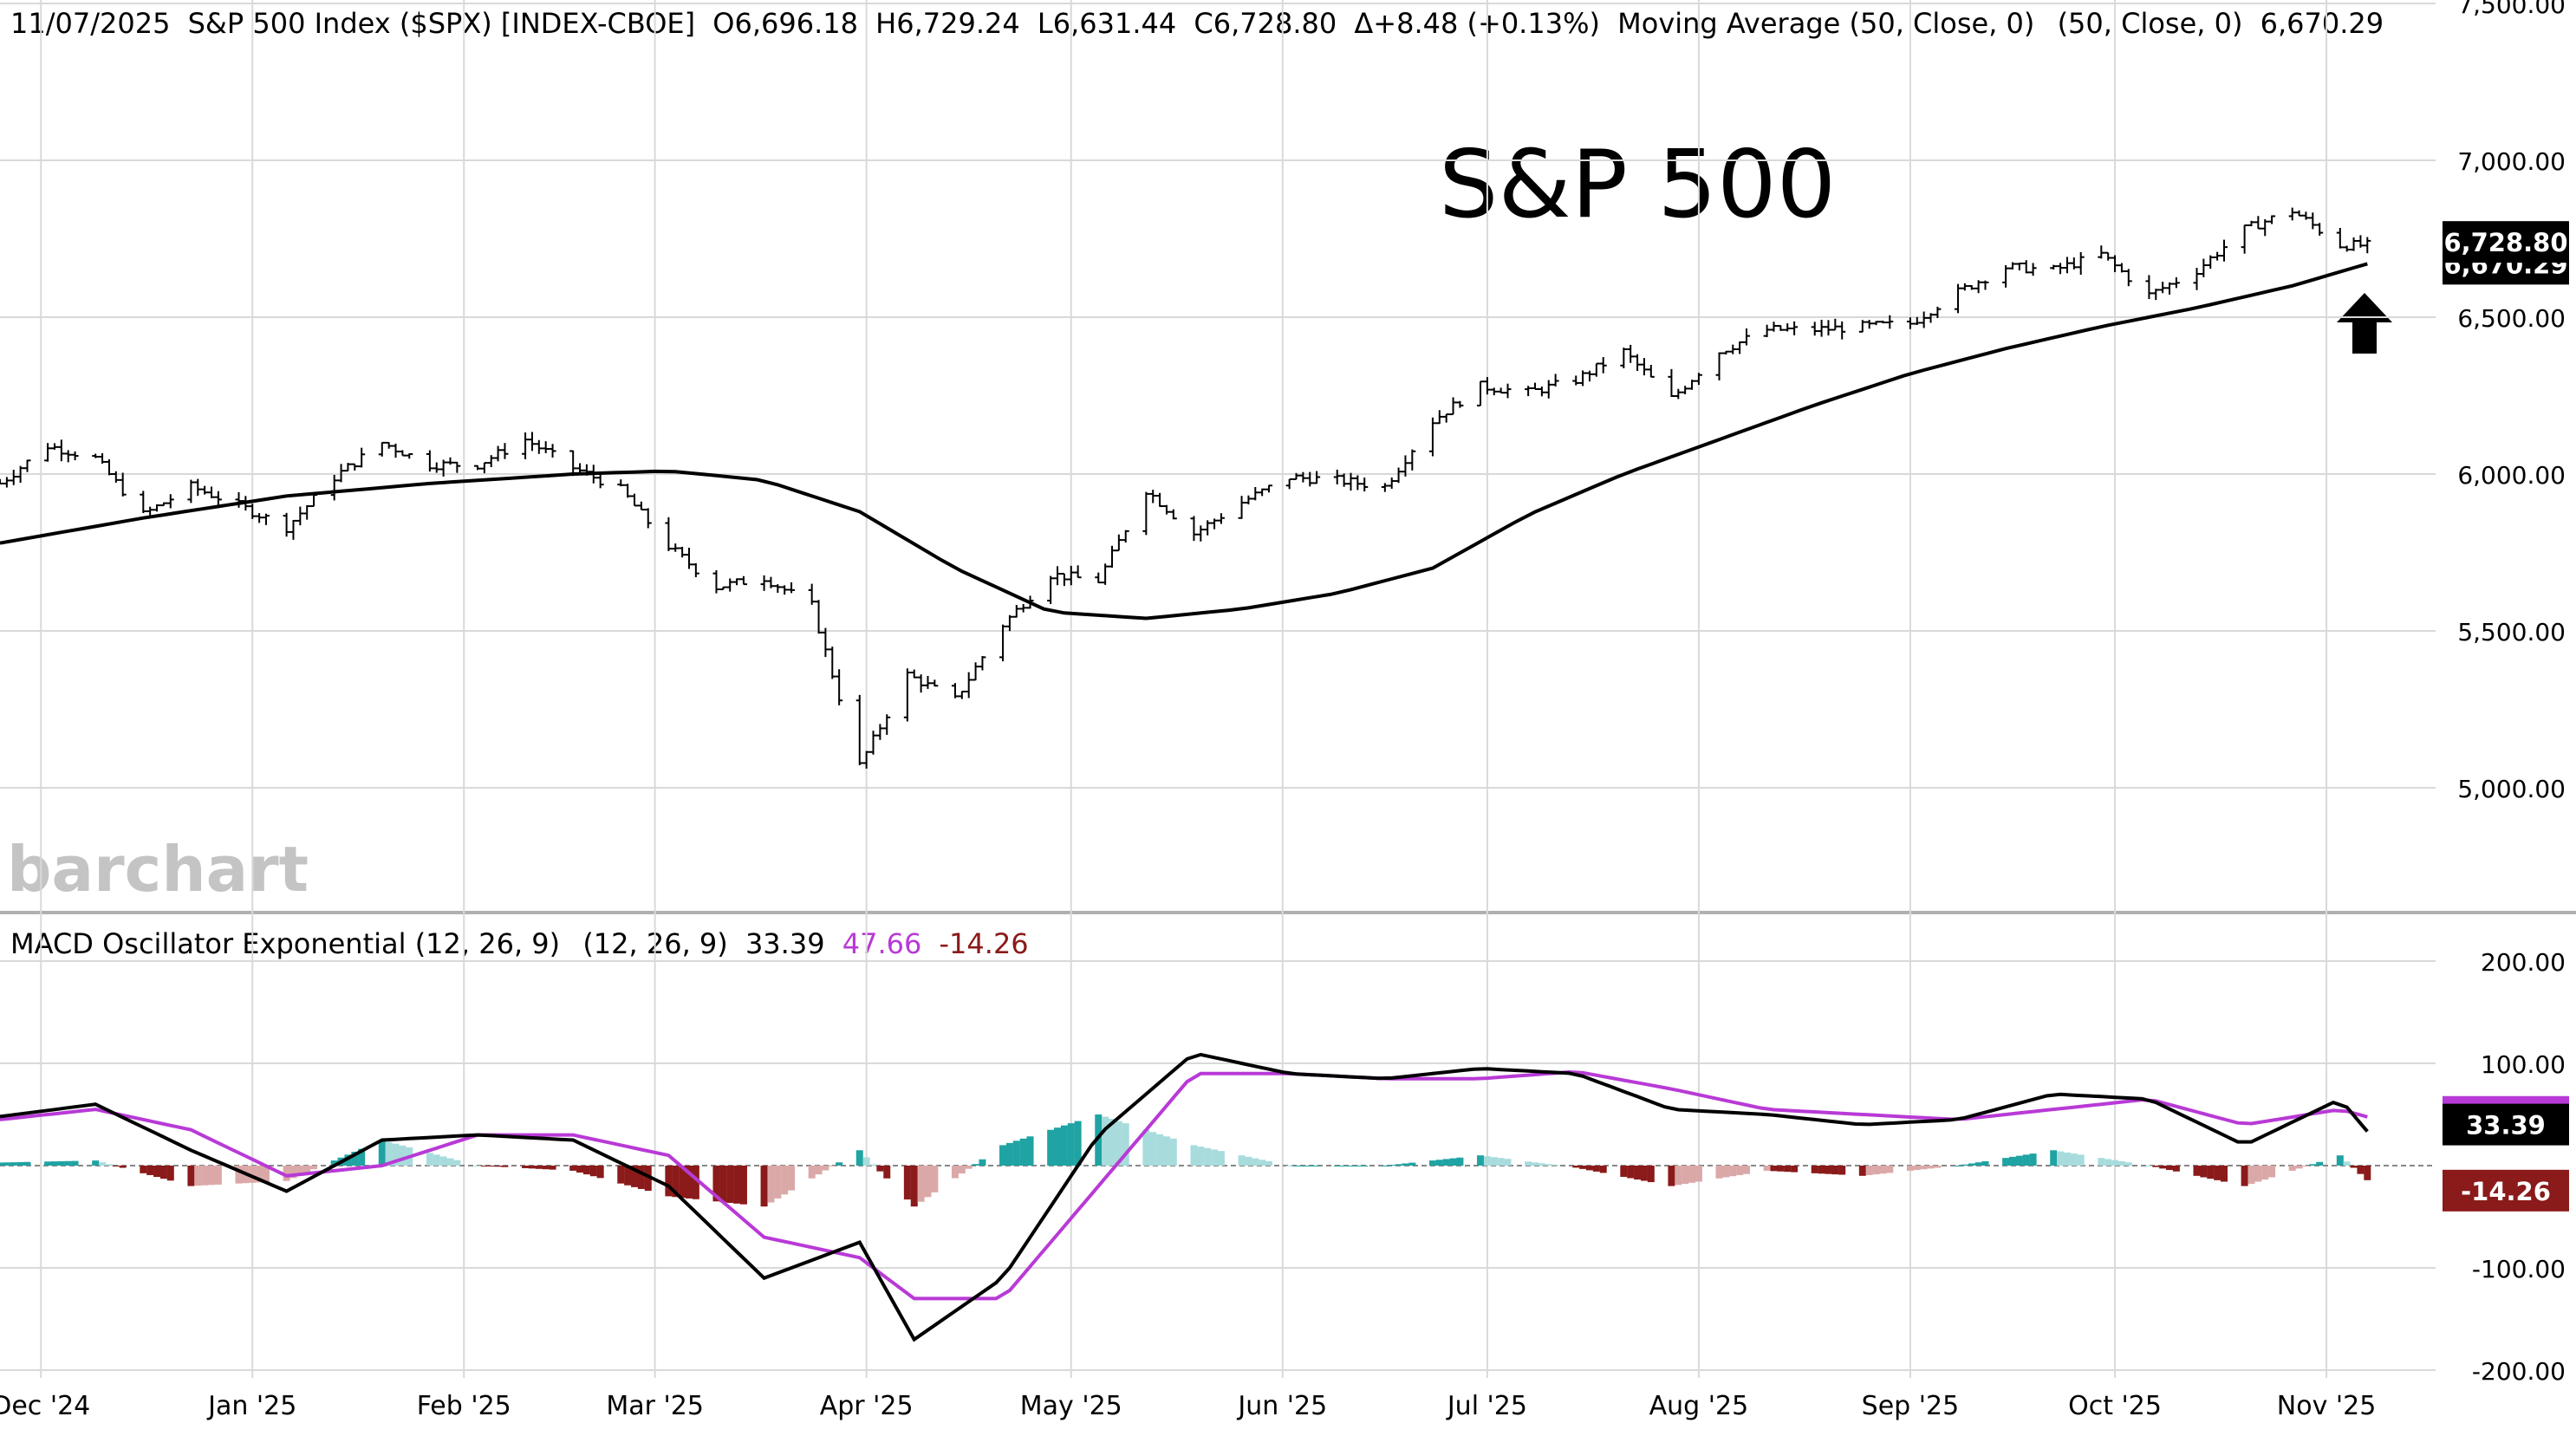 The height and width of the screenshot is (1436, 2576). I want to click on last-price-badge-bg, so click(2506, 242).